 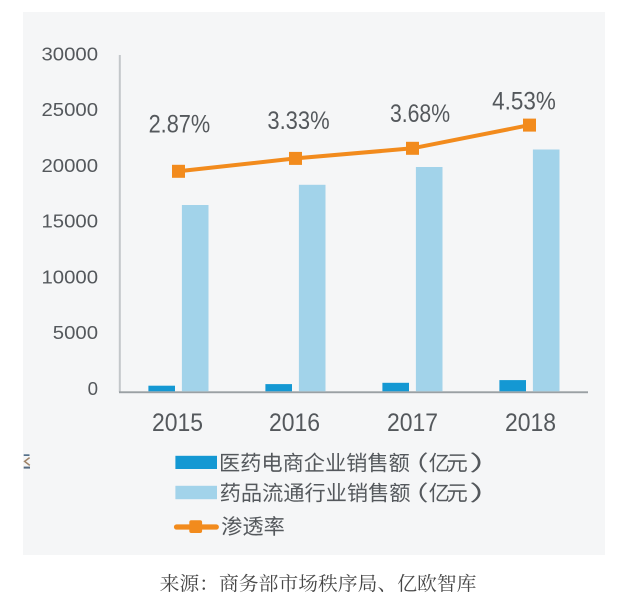 I want to click on svg-text: 2015, so click(x=177, y=423).